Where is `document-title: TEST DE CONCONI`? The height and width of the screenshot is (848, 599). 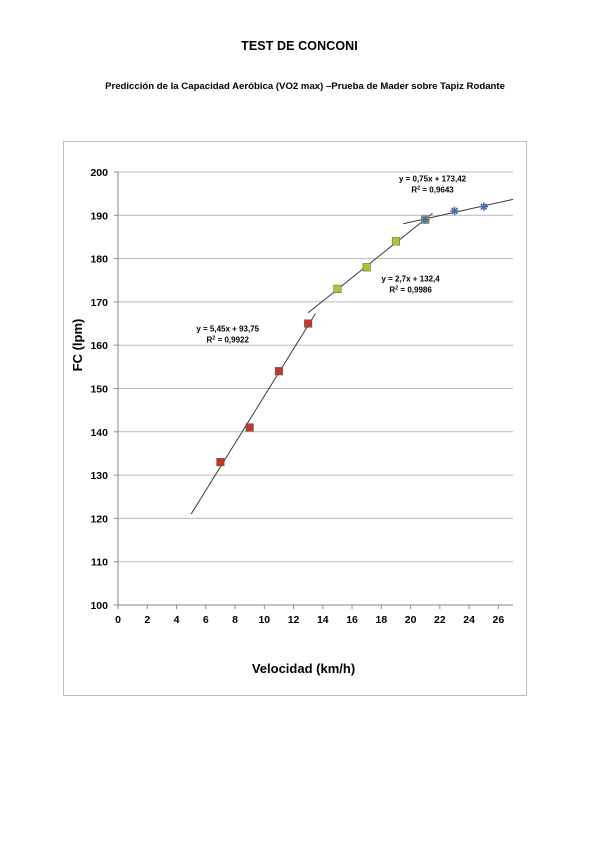 document-title: TEST DE CONCONI is located at coordinates (299, 46).